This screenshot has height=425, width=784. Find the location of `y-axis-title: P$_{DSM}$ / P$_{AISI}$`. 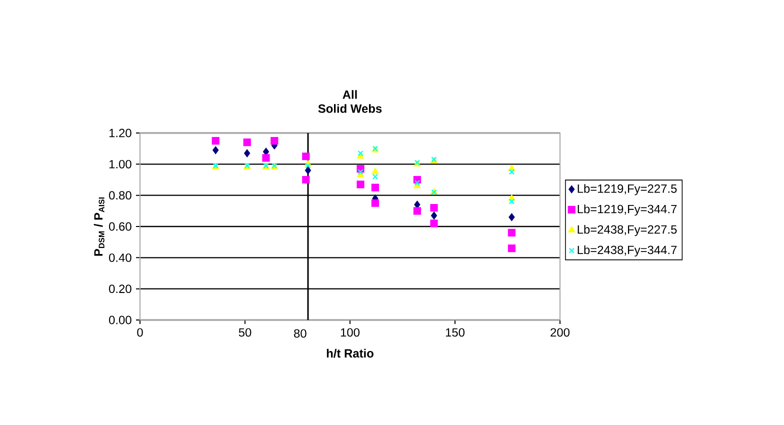

y-axis-title: P$_{DSM}$ / P$_{AISI}$ is located at coordinates (99, 226).